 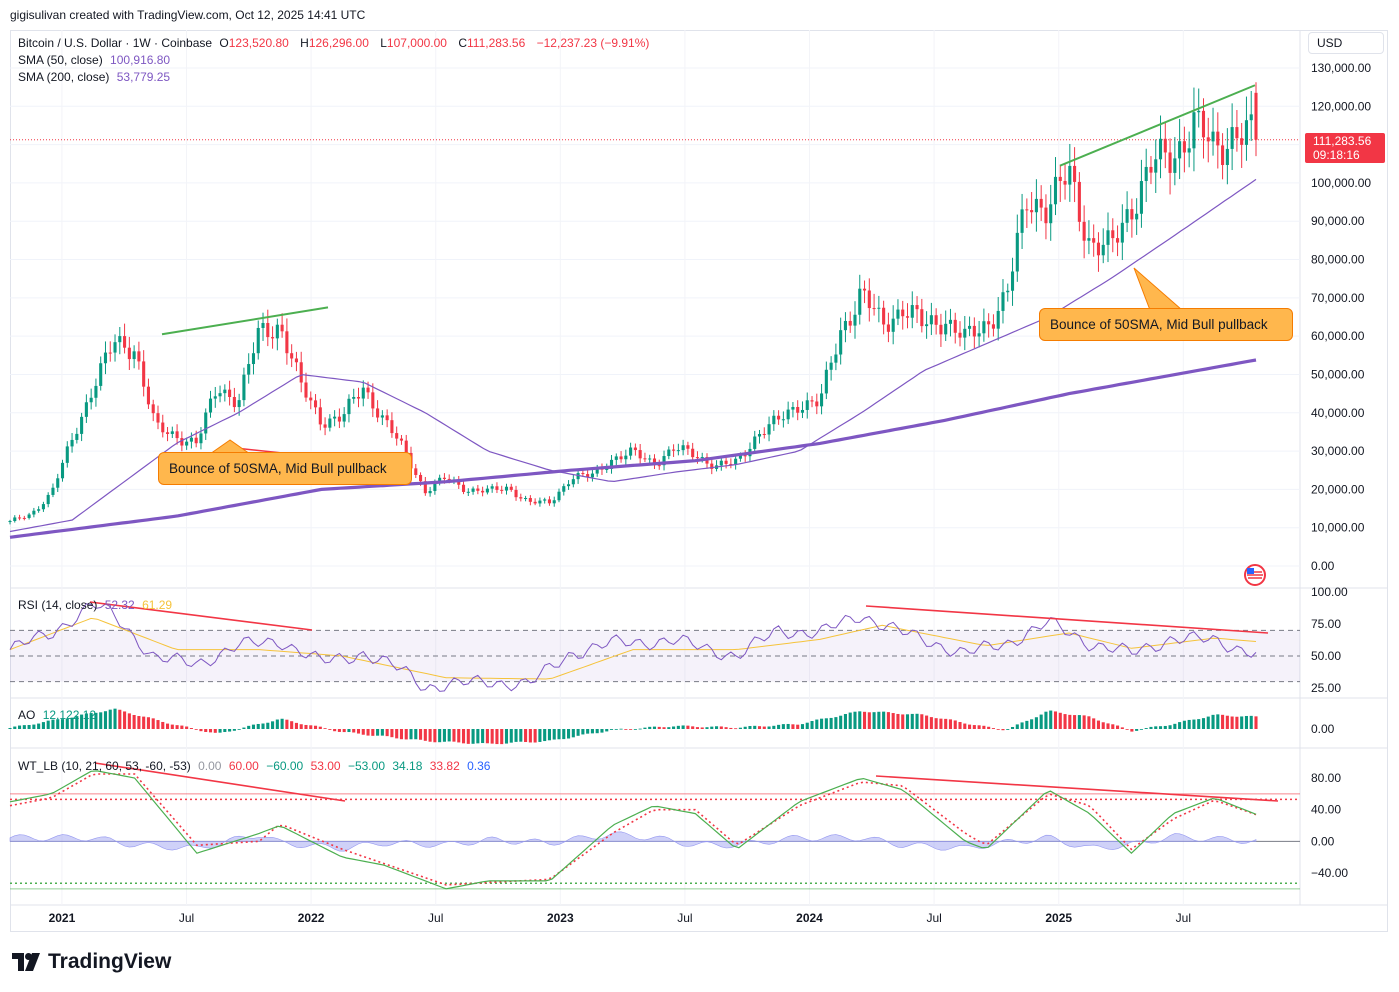 What do you see at coordinates (60, 60) in the screenshot?
I see `sma50-label: SMA (50, close)` at bounding box center [60, 60].